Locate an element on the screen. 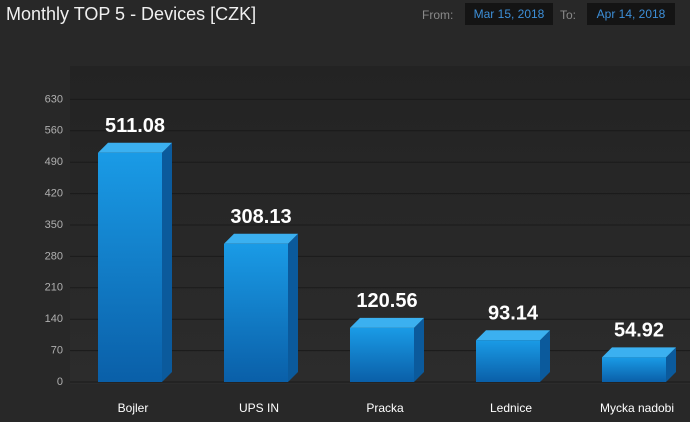  value-label: 93.14 is located at coordinates (513, 314).